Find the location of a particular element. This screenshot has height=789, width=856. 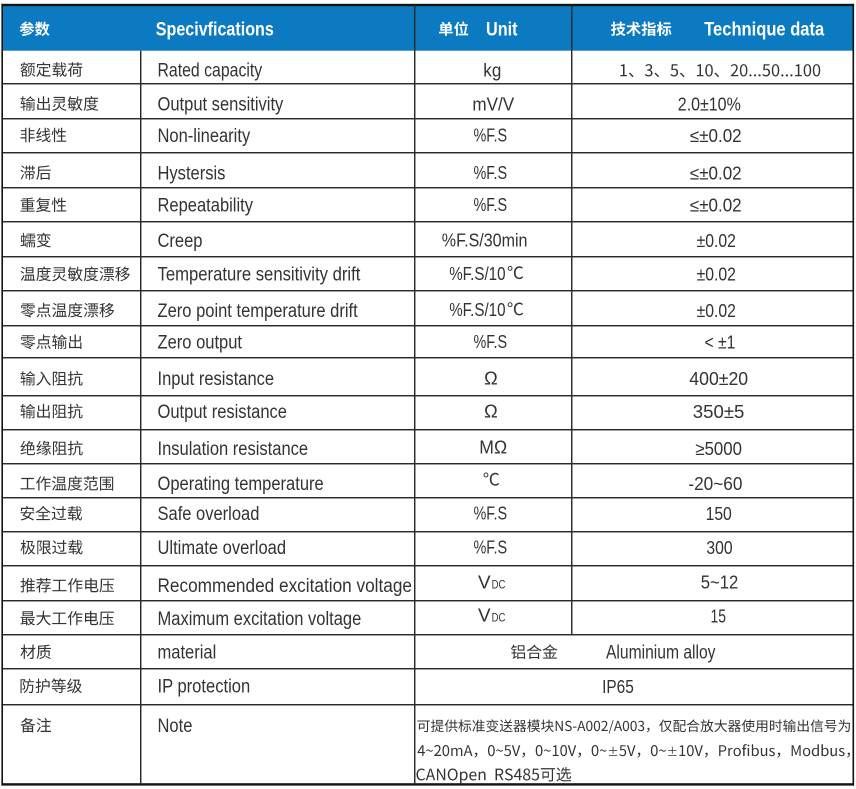

svg-text: Repeatability is located at coordinates (206, 206).